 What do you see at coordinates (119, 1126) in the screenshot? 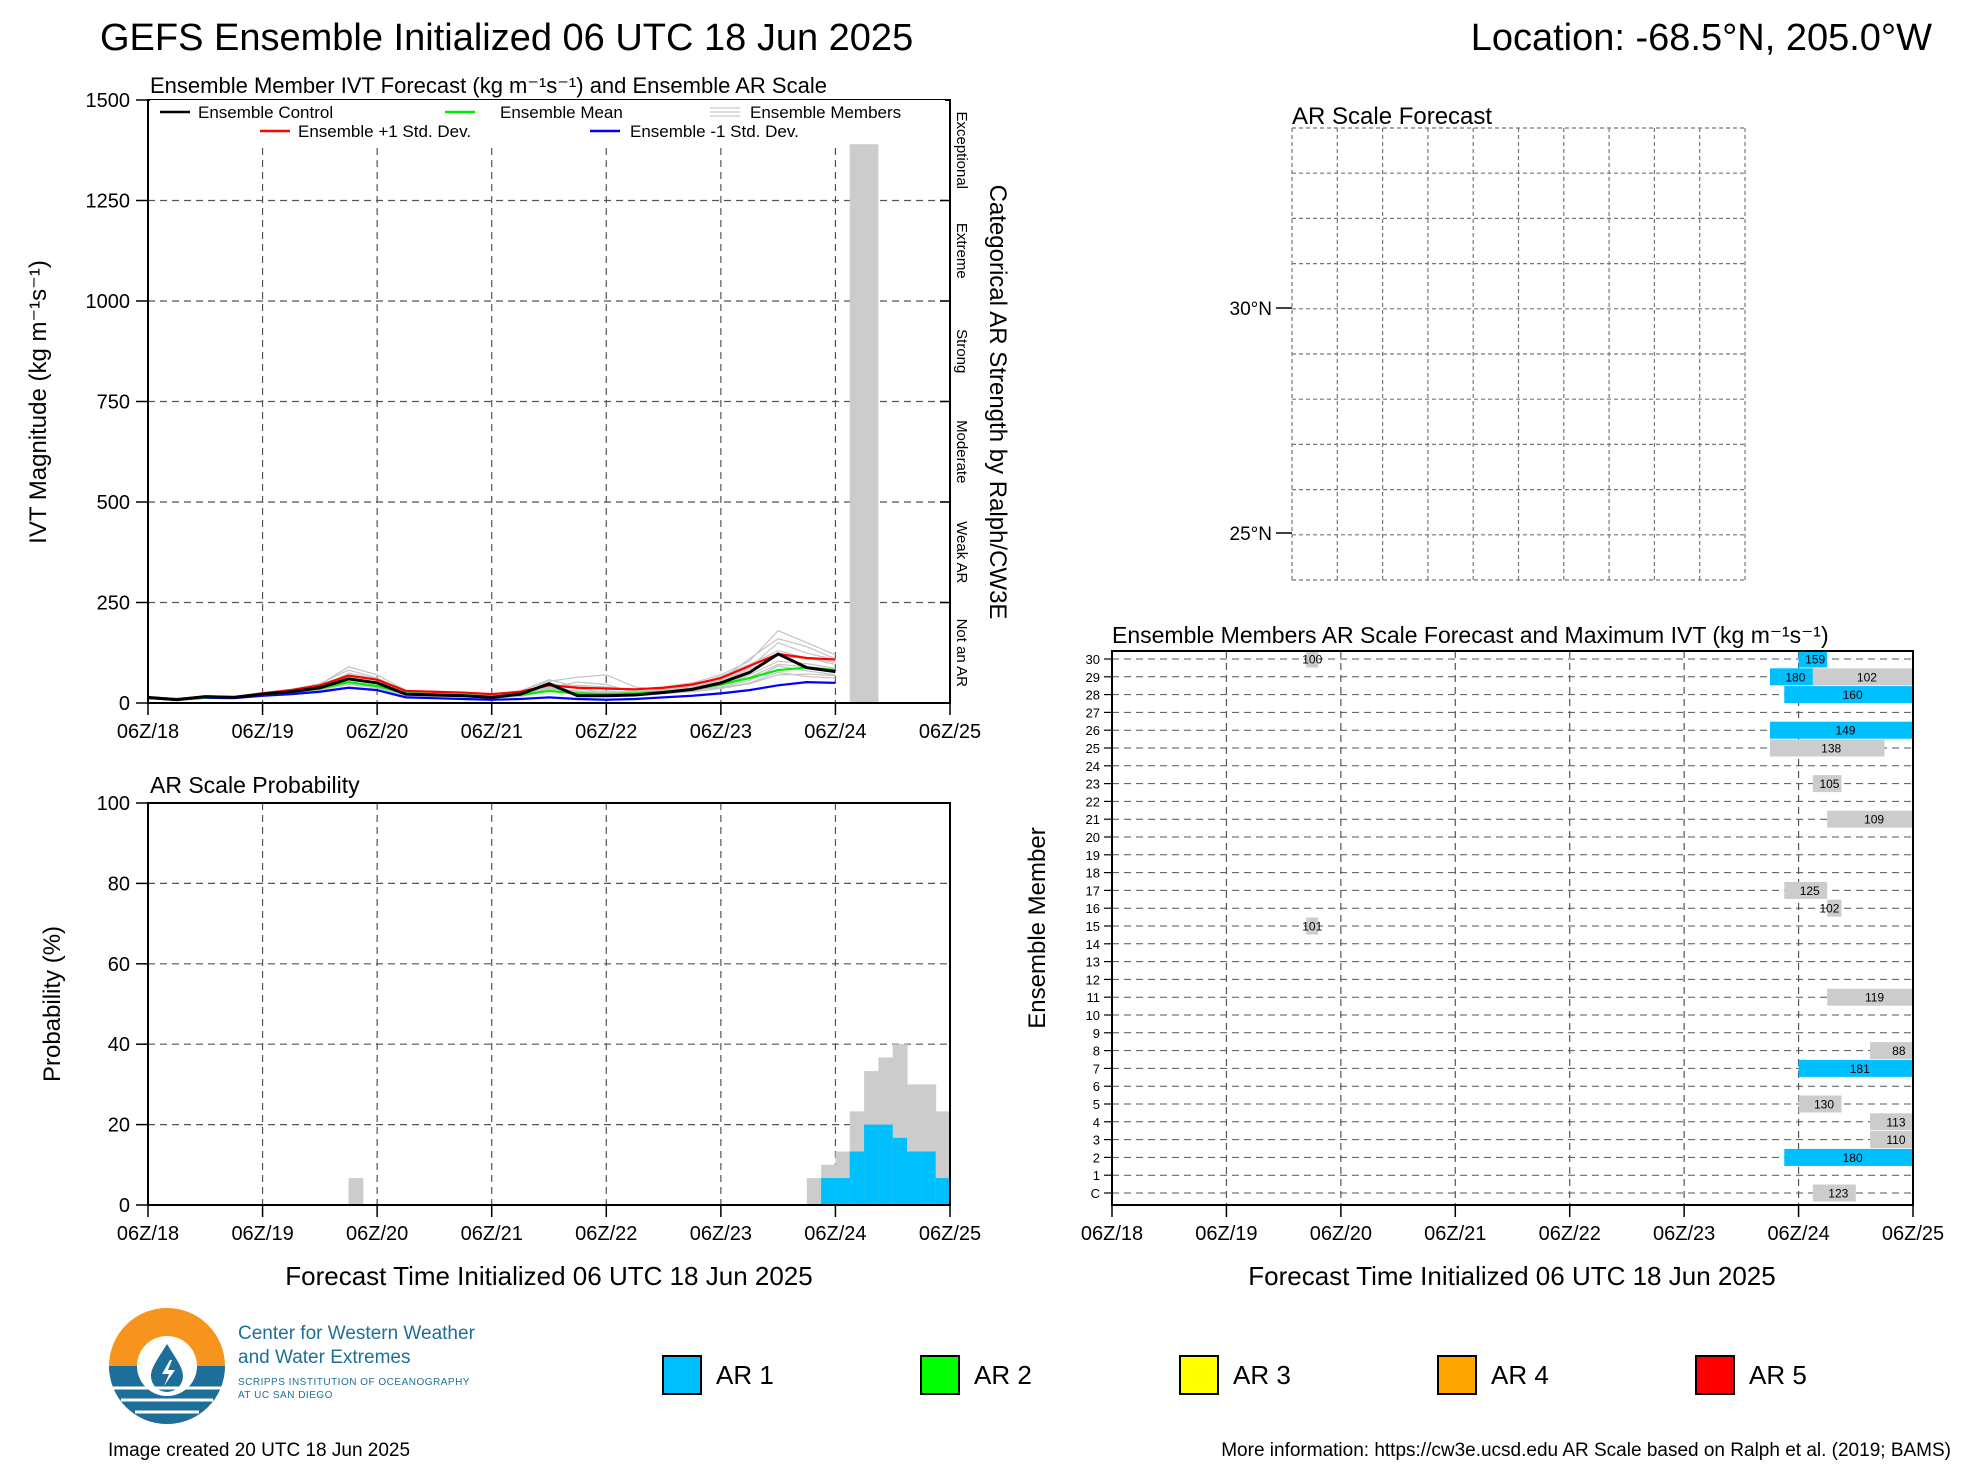
I see `prob-ytick-label: 20` at bounding box center [119, 1126].